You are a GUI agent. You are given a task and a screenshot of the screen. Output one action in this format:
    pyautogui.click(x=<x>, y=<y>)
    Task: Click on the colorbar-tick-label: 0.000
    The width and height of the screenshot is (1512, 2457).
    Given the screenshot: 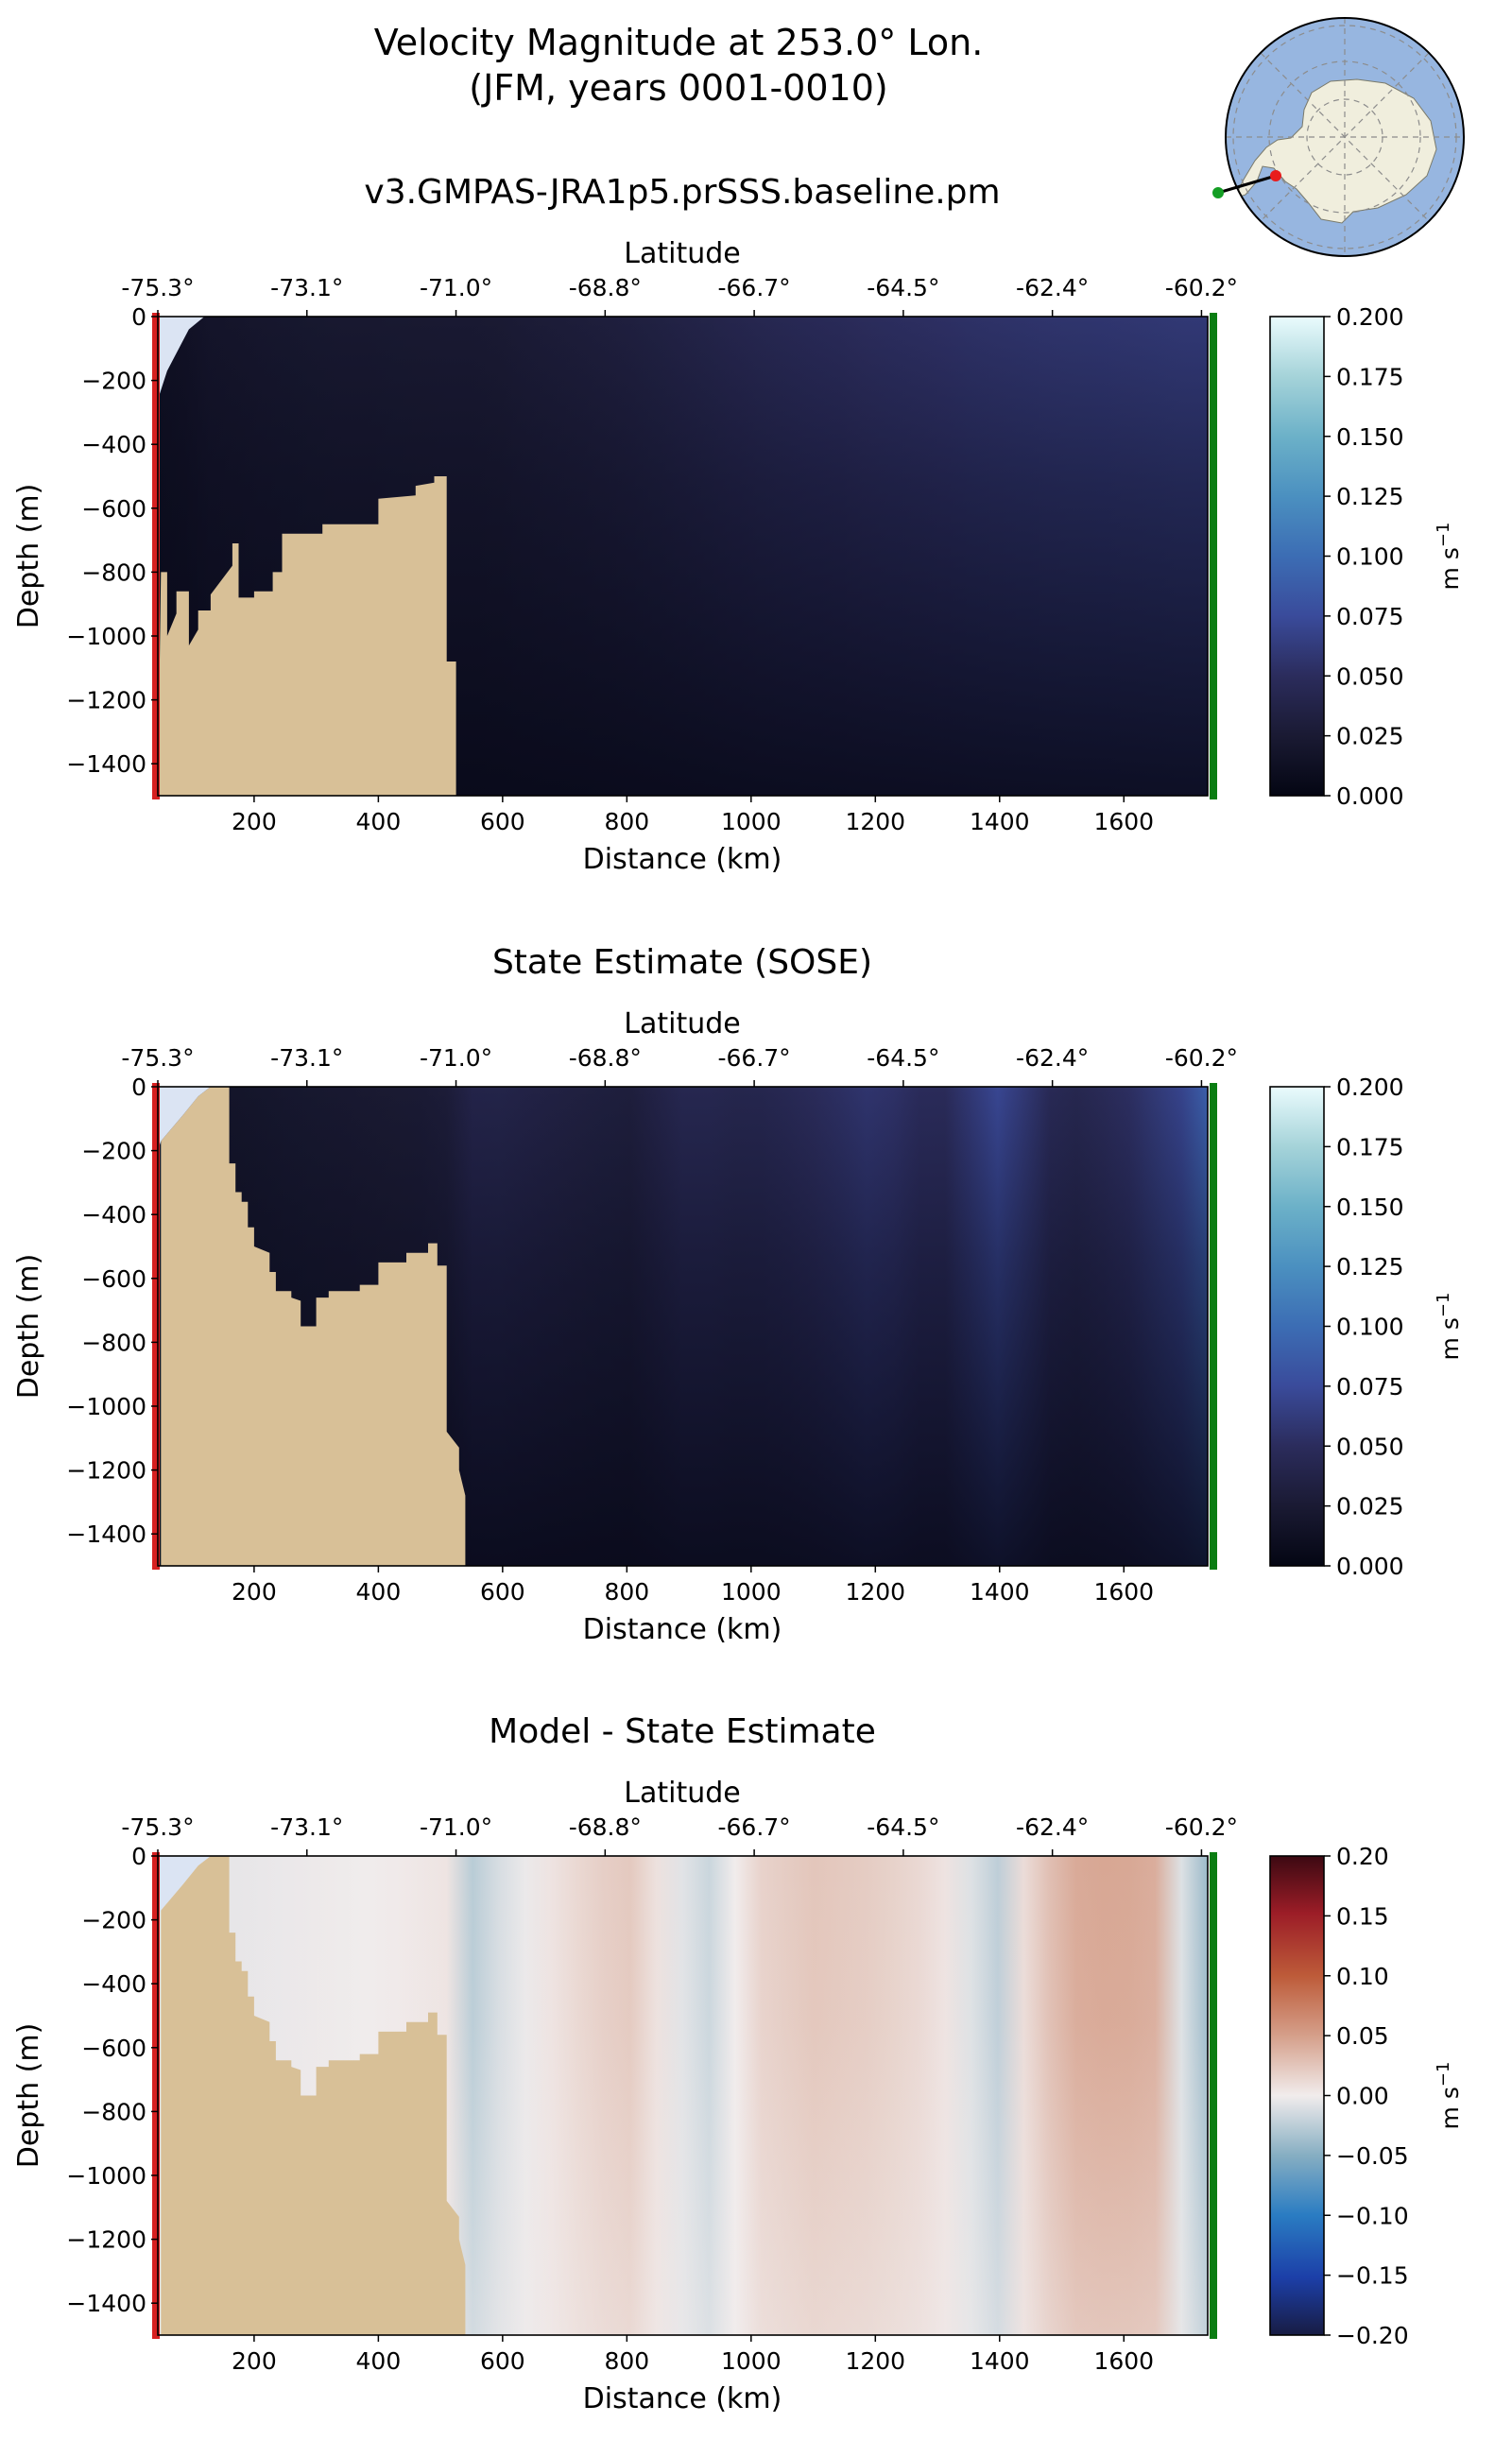 What is the action you would take?
    pyautogui.click(x=1370, y=1566)
    